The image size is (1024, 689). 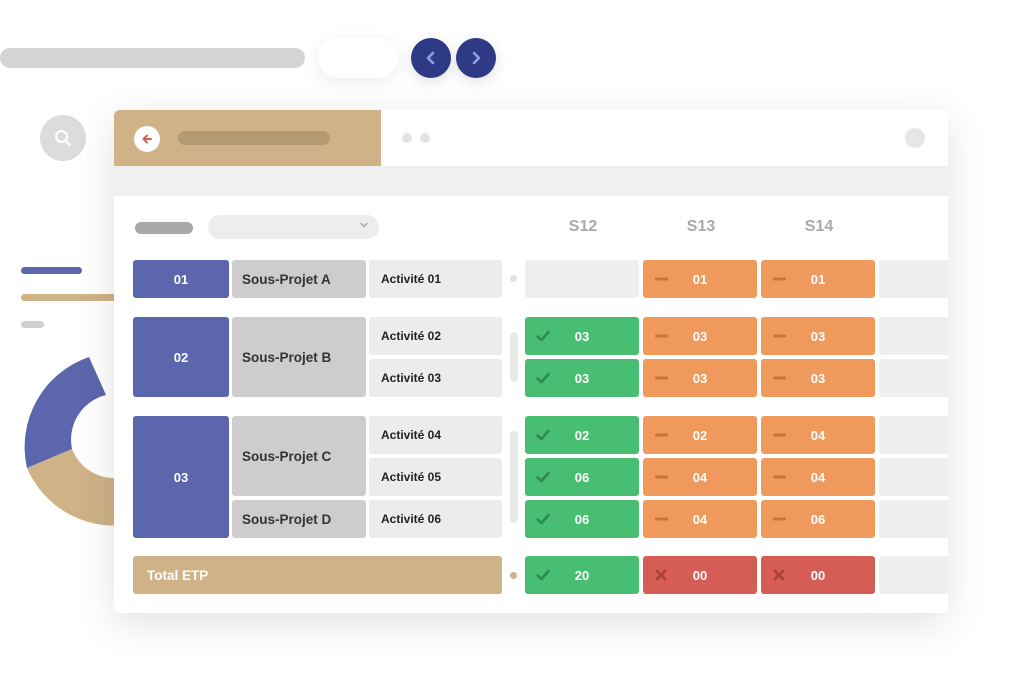 I want to click on chevron-right-icon, so click(x=476, y=58).